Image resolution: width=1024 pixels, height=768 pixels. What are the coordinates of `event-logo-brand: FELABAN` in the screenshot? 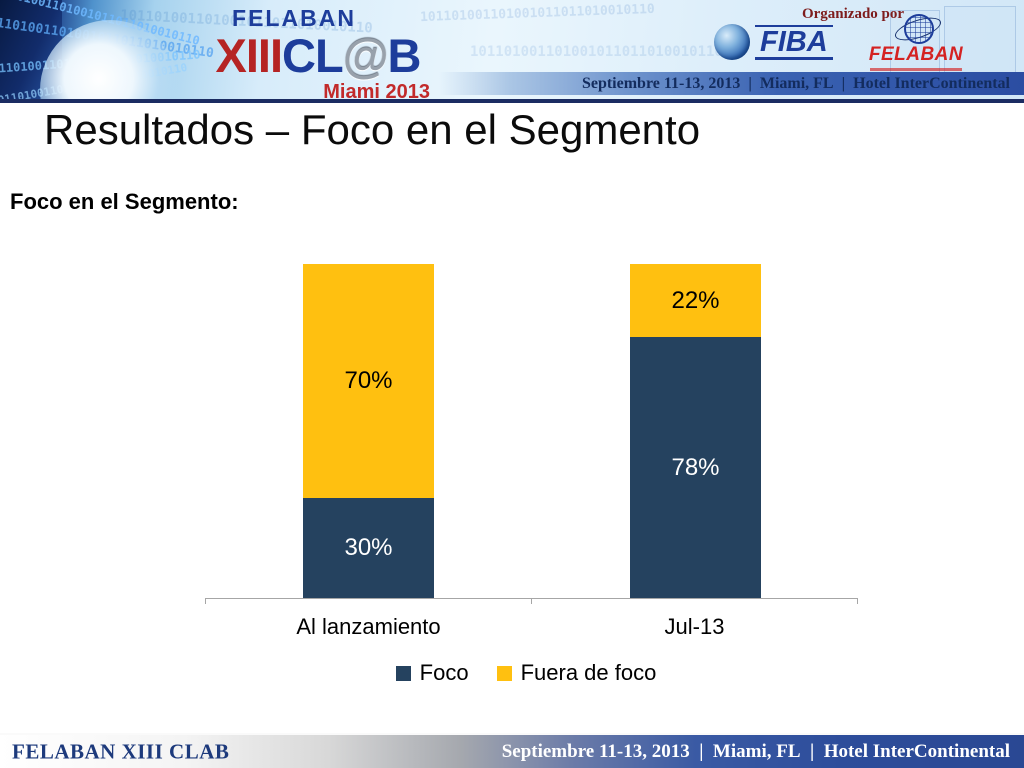 It's located at (294, 18).